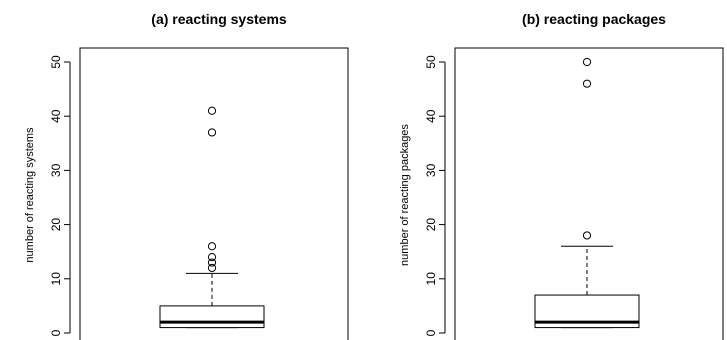  What do you see at coordinates (212, 317) in the screenshot?
I see `iqr-box` at bounding box center [212, 317].